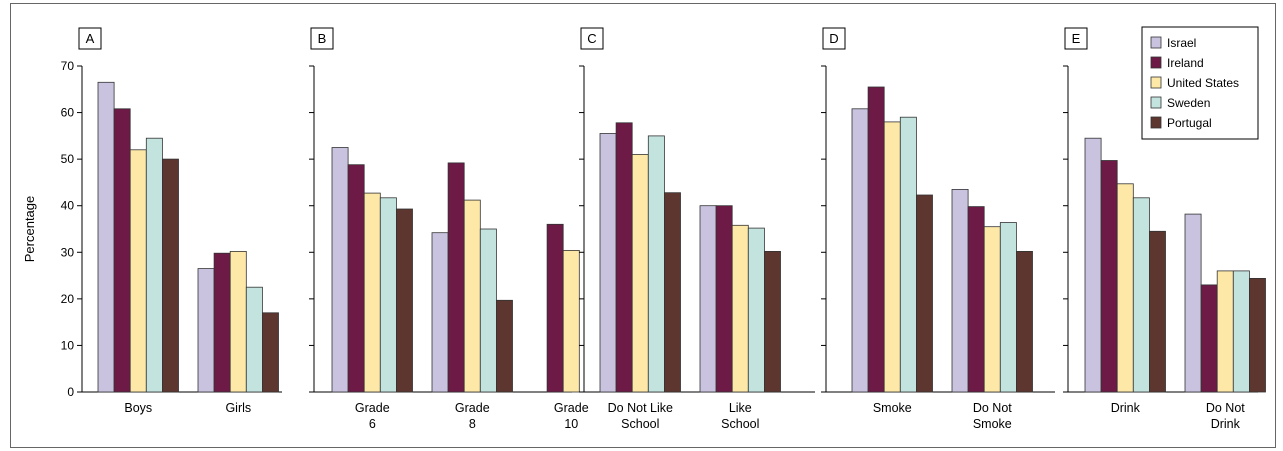 The height and width of the screenshot is (451, 1283). I want to click on panel-letter: B, so click(322, 38).